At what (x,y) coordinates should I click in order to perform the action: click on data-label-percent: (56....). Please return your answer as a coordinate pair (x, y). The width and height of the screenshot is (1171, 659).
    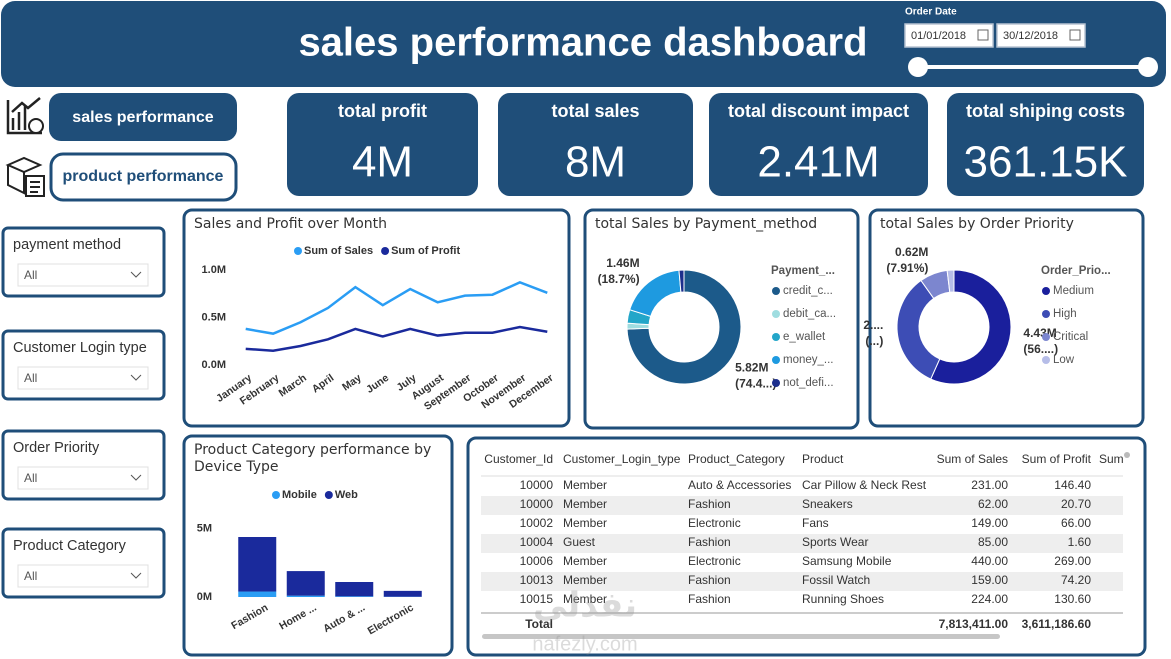
    Looking at the image, I should click on (1040, 349).